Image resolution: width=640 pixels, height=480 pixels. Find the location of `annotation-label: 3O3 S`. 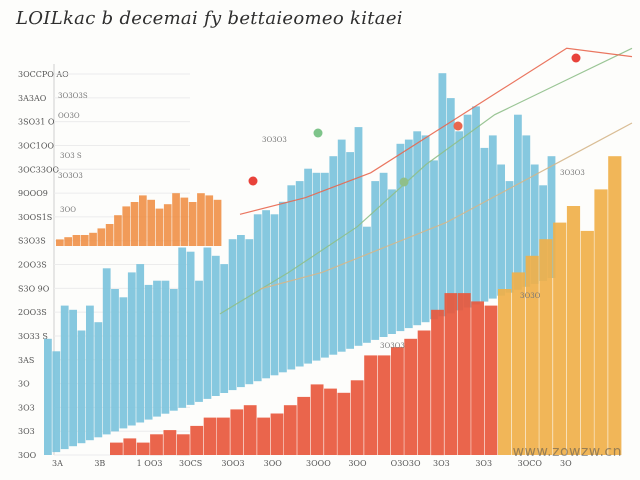

annotation-label: 3O3 S is located at coordinates (71, 156).